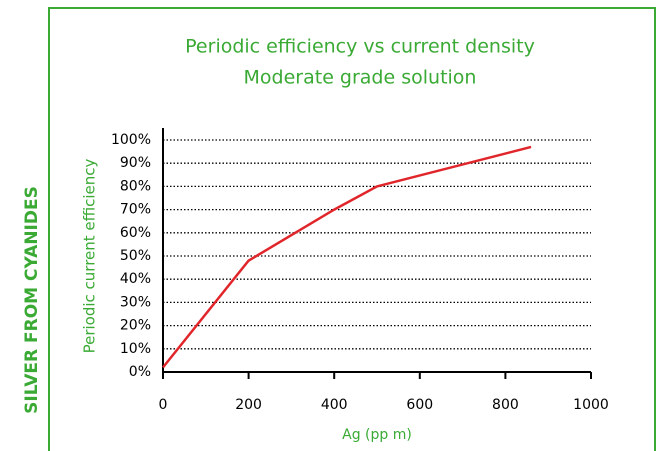 The width and height of the screenshot is (665, 451). Describe the element at coordinates (505, 405) in the screenshot. I see `x-tick-label: 800` at that location.